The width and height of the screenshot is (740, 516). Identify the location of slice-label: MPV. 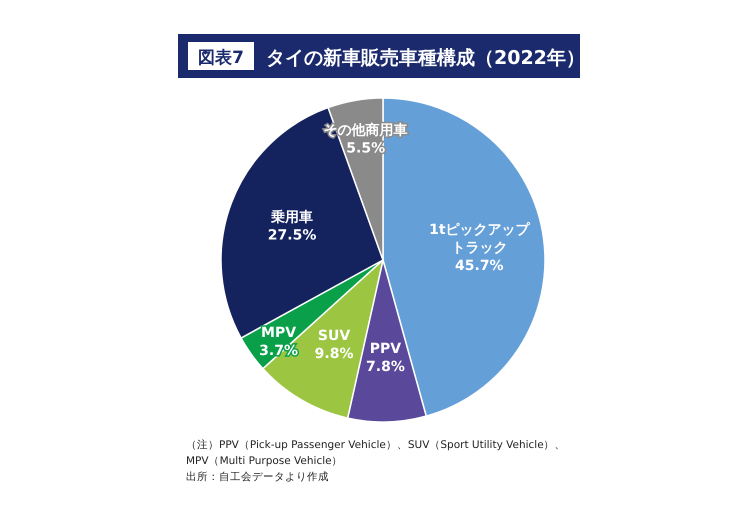
(278, 333).